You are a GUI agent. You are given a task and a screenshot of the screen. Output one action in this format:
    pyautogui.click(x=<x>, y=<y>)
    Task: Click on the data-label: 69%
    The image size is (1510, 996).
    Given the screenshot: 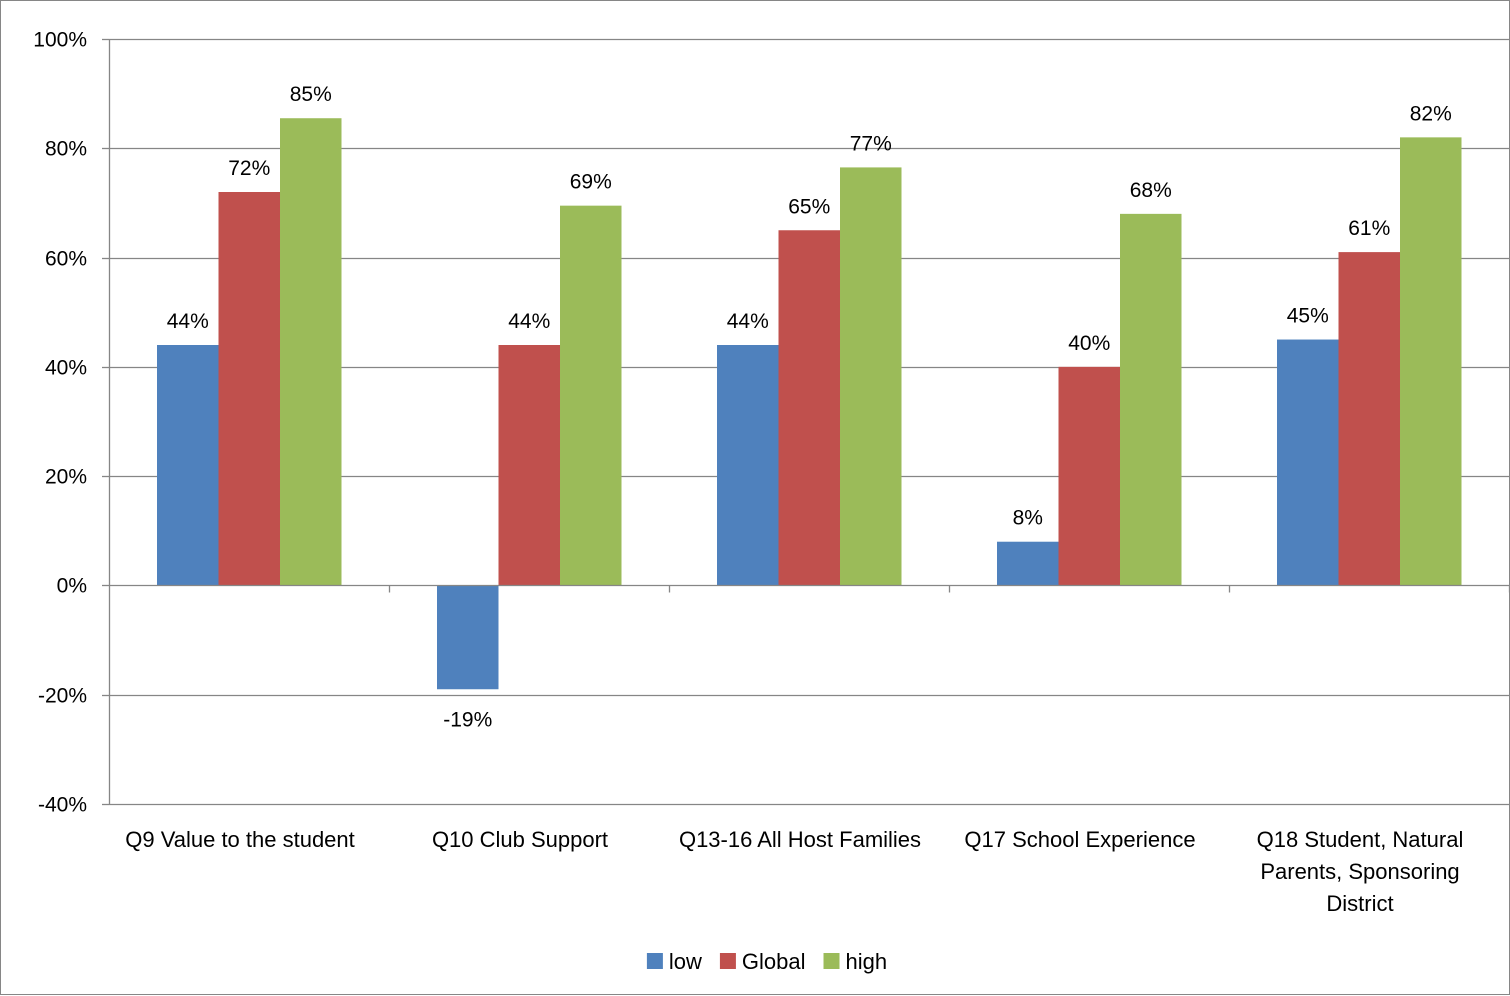 What is the action you would take?
    pyautogui.click(x=591, y=182)
    